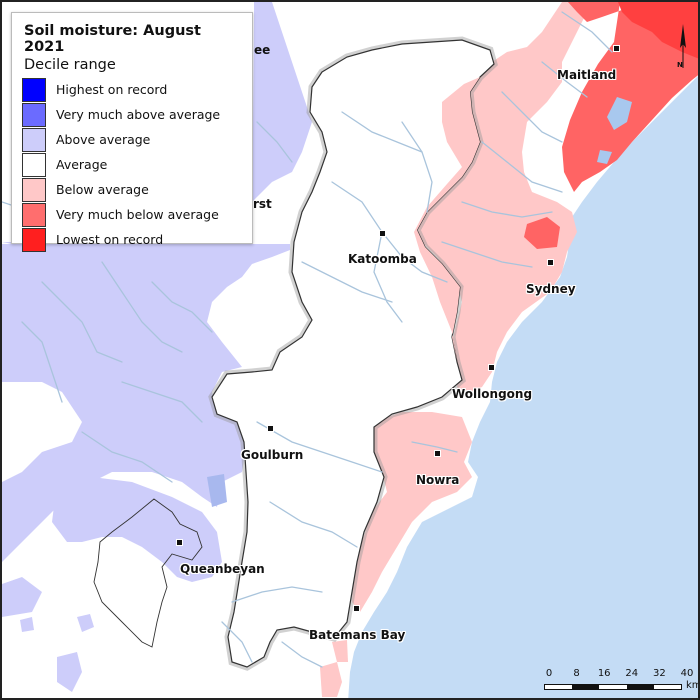  I want to click on below-average-region-nowra, so click(412, 512).